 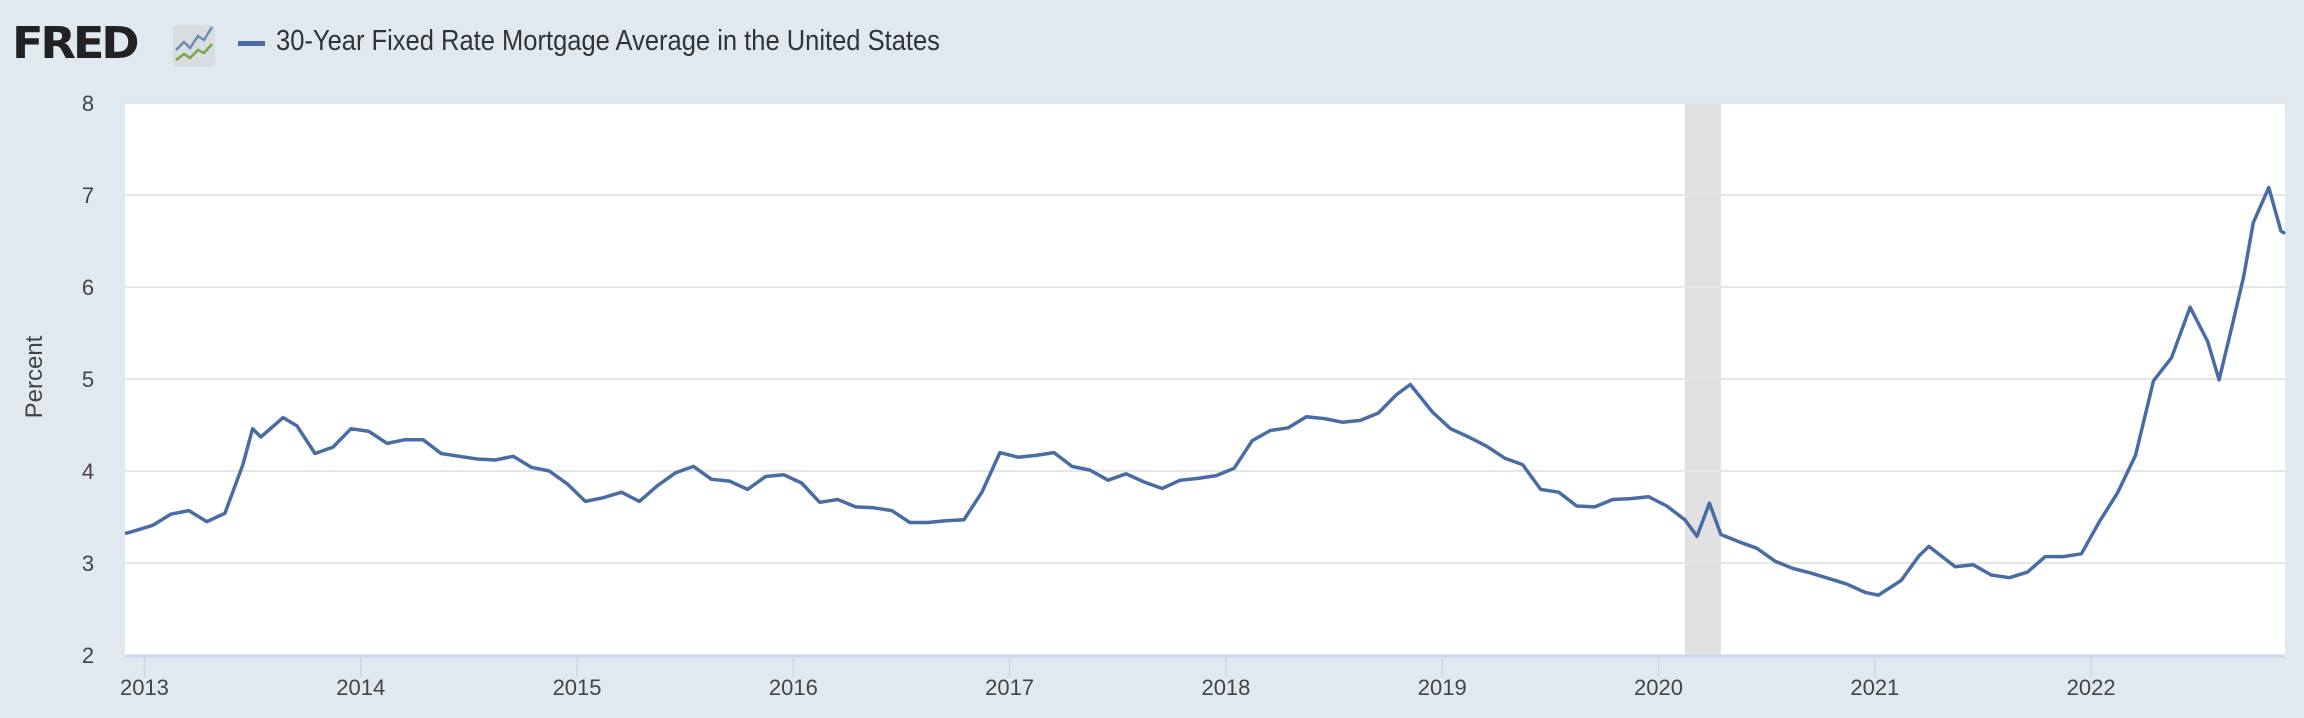 What do you see at coordinates (194, 46) in the screenshot?
I see `fred-chart-icon` at bounding box center [194, 46].